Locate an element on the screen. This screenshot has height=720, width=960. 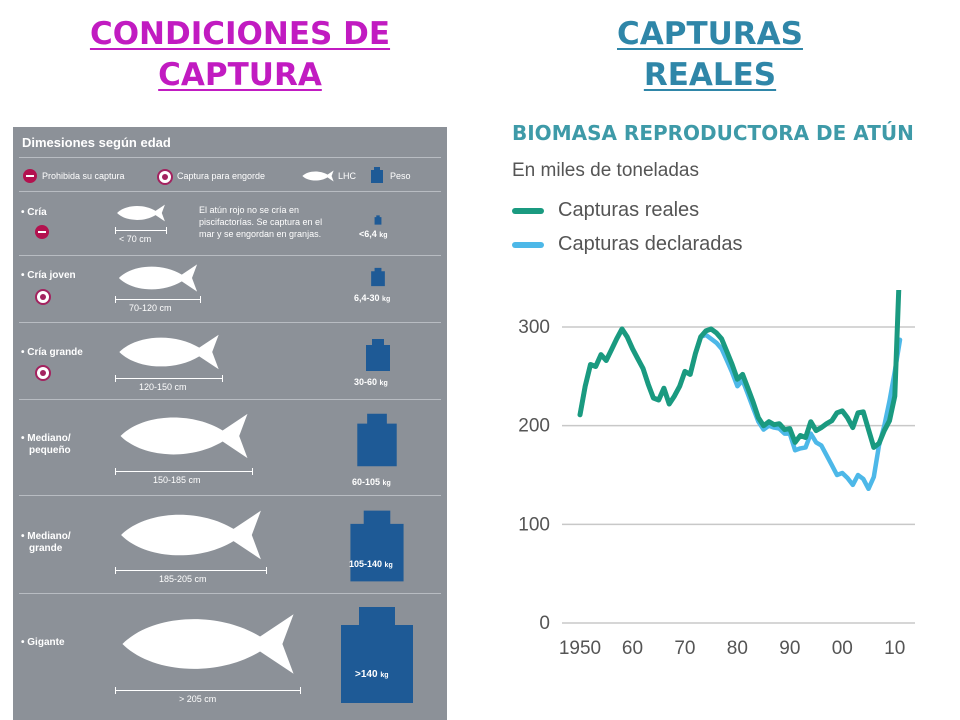
row-length-mediano-grande: 185-205 cm is located at coordinates (183, 579).